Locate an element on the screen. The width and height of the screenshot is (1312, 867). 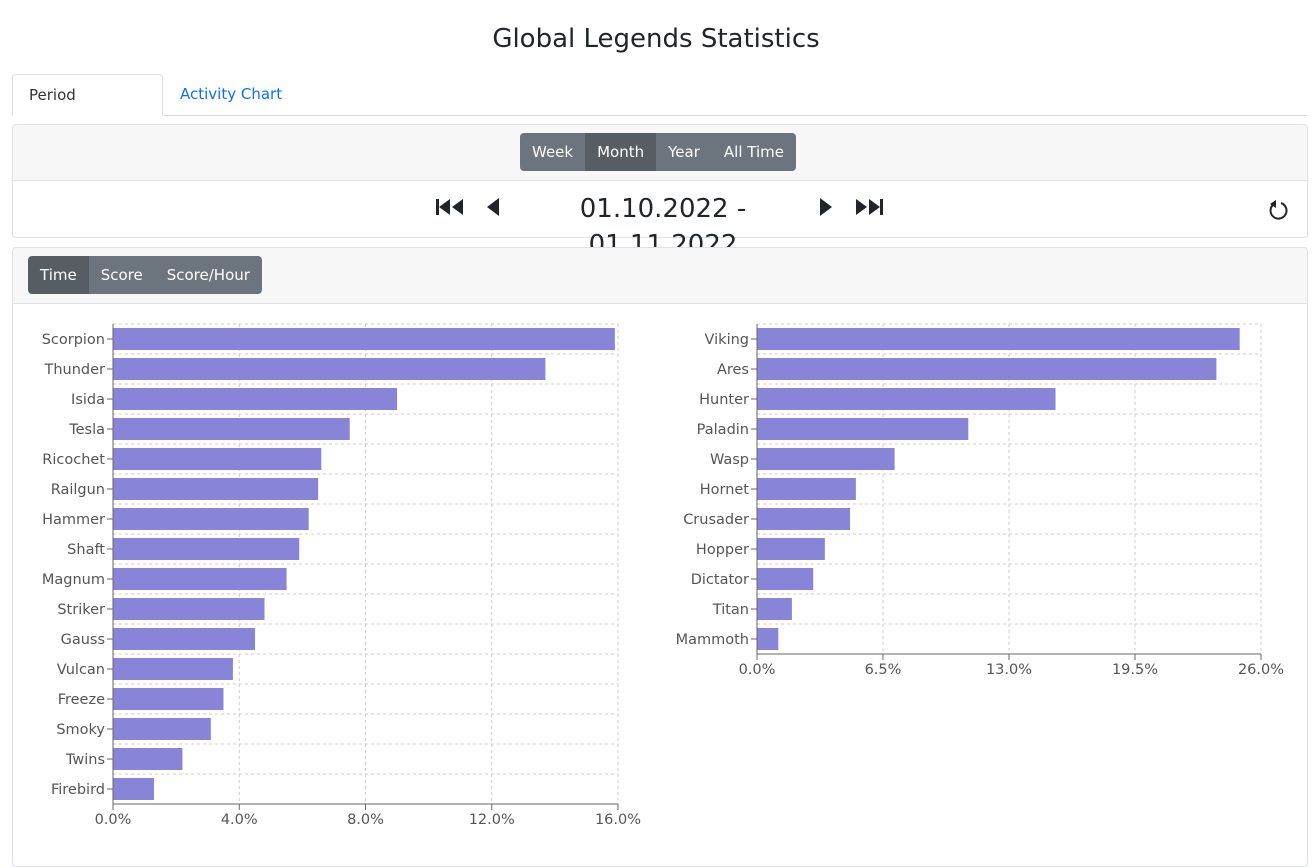
y-tick-label: Railgun is located at coordinates (78, 490).